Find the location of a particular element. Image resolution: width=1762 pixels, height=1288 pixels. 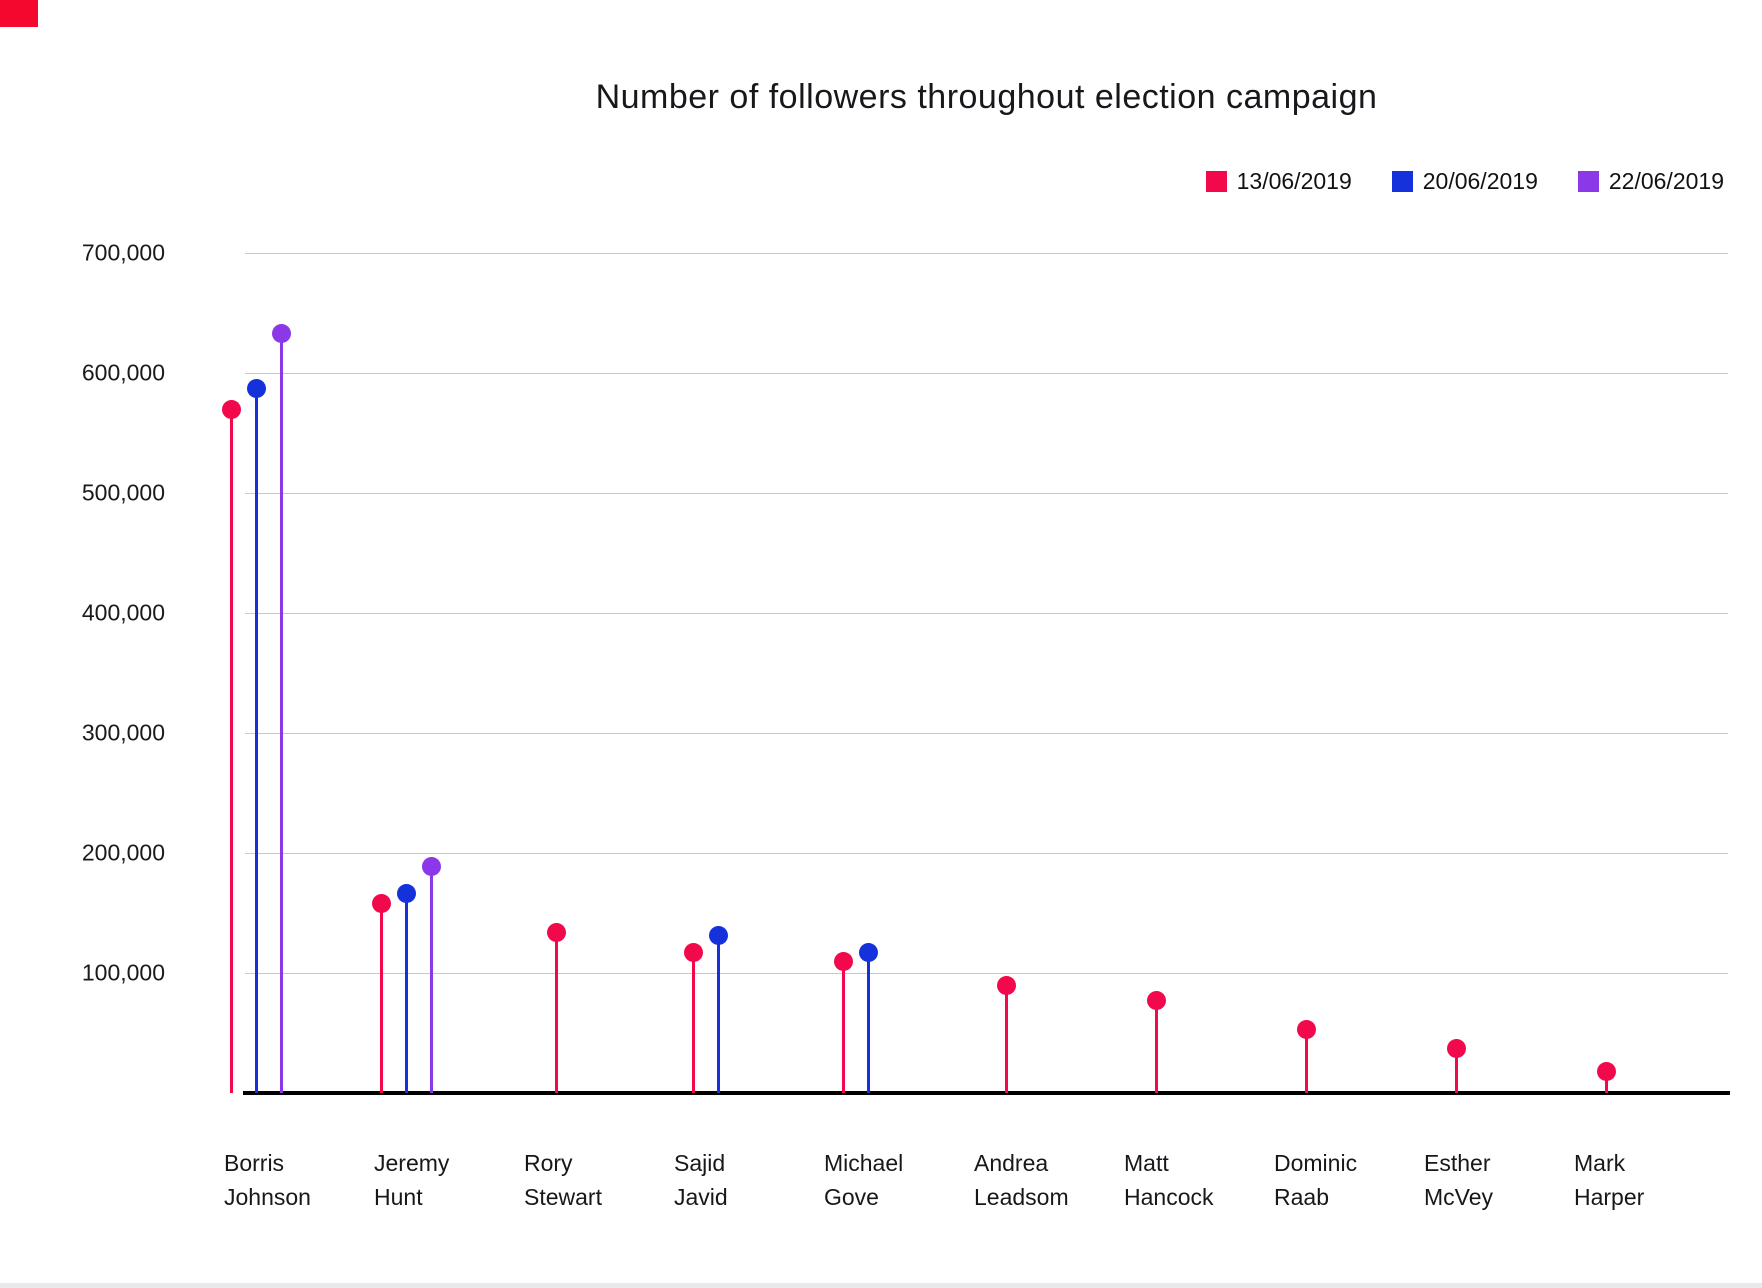

legend-item-13/06/2019: 13/06/2019 is located at coordinates (1278, 181).